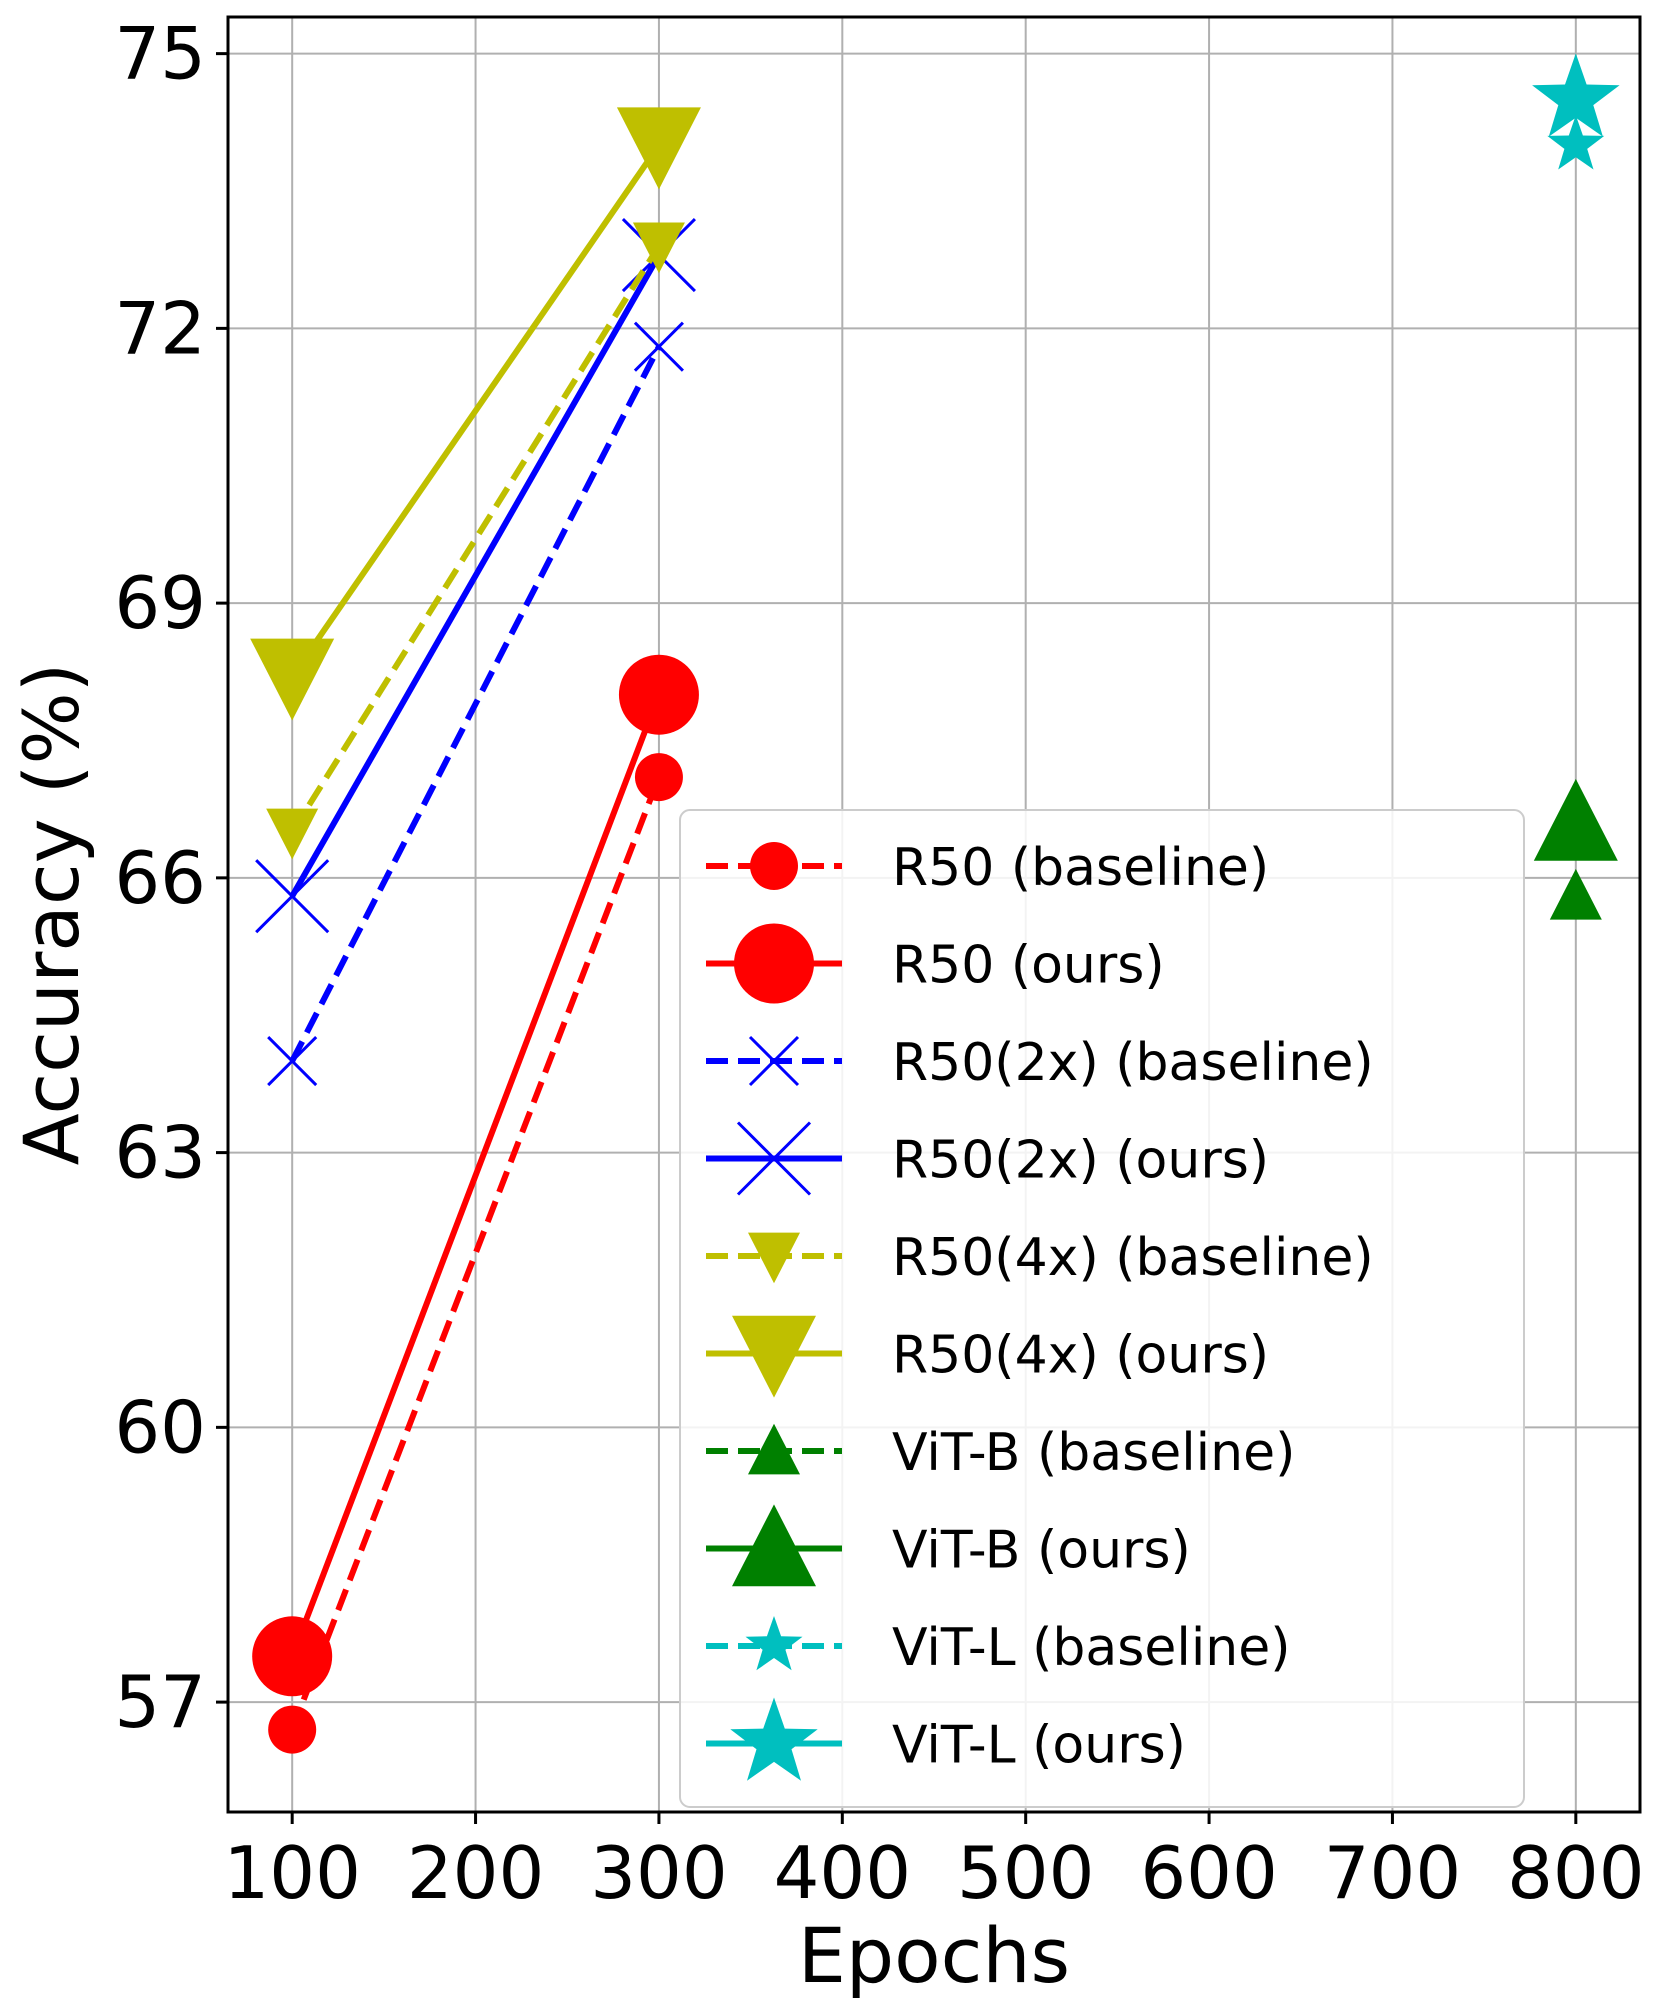 Image resolution: width=1660 pixels, height=2001 pixels. What do you see at coordinates (51, 914) in the screenshot?
I see `y-axis-label: Accuracy (%)` at bounding box center [51, 914].